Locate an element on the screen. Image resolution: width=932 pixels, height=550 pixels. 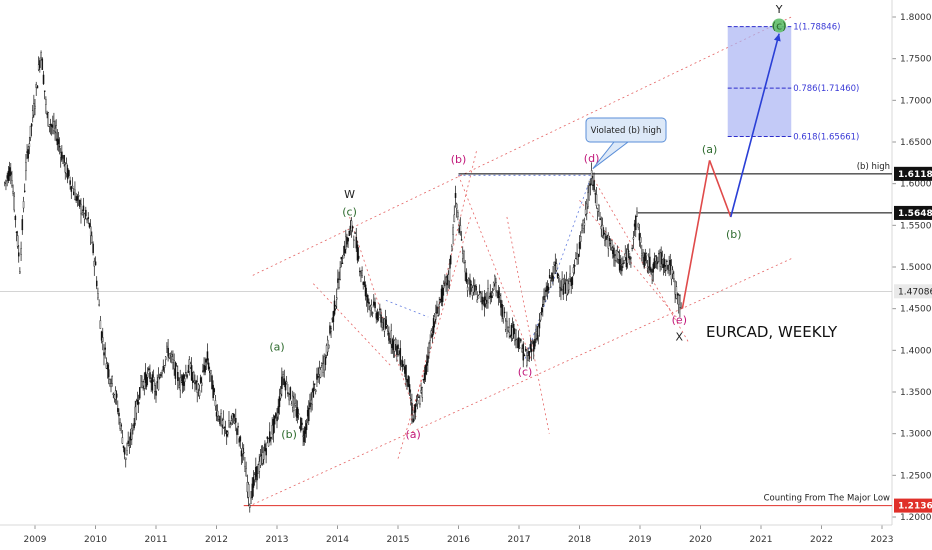
x-tick-label: 2011 is located at coordinates (156, 540).